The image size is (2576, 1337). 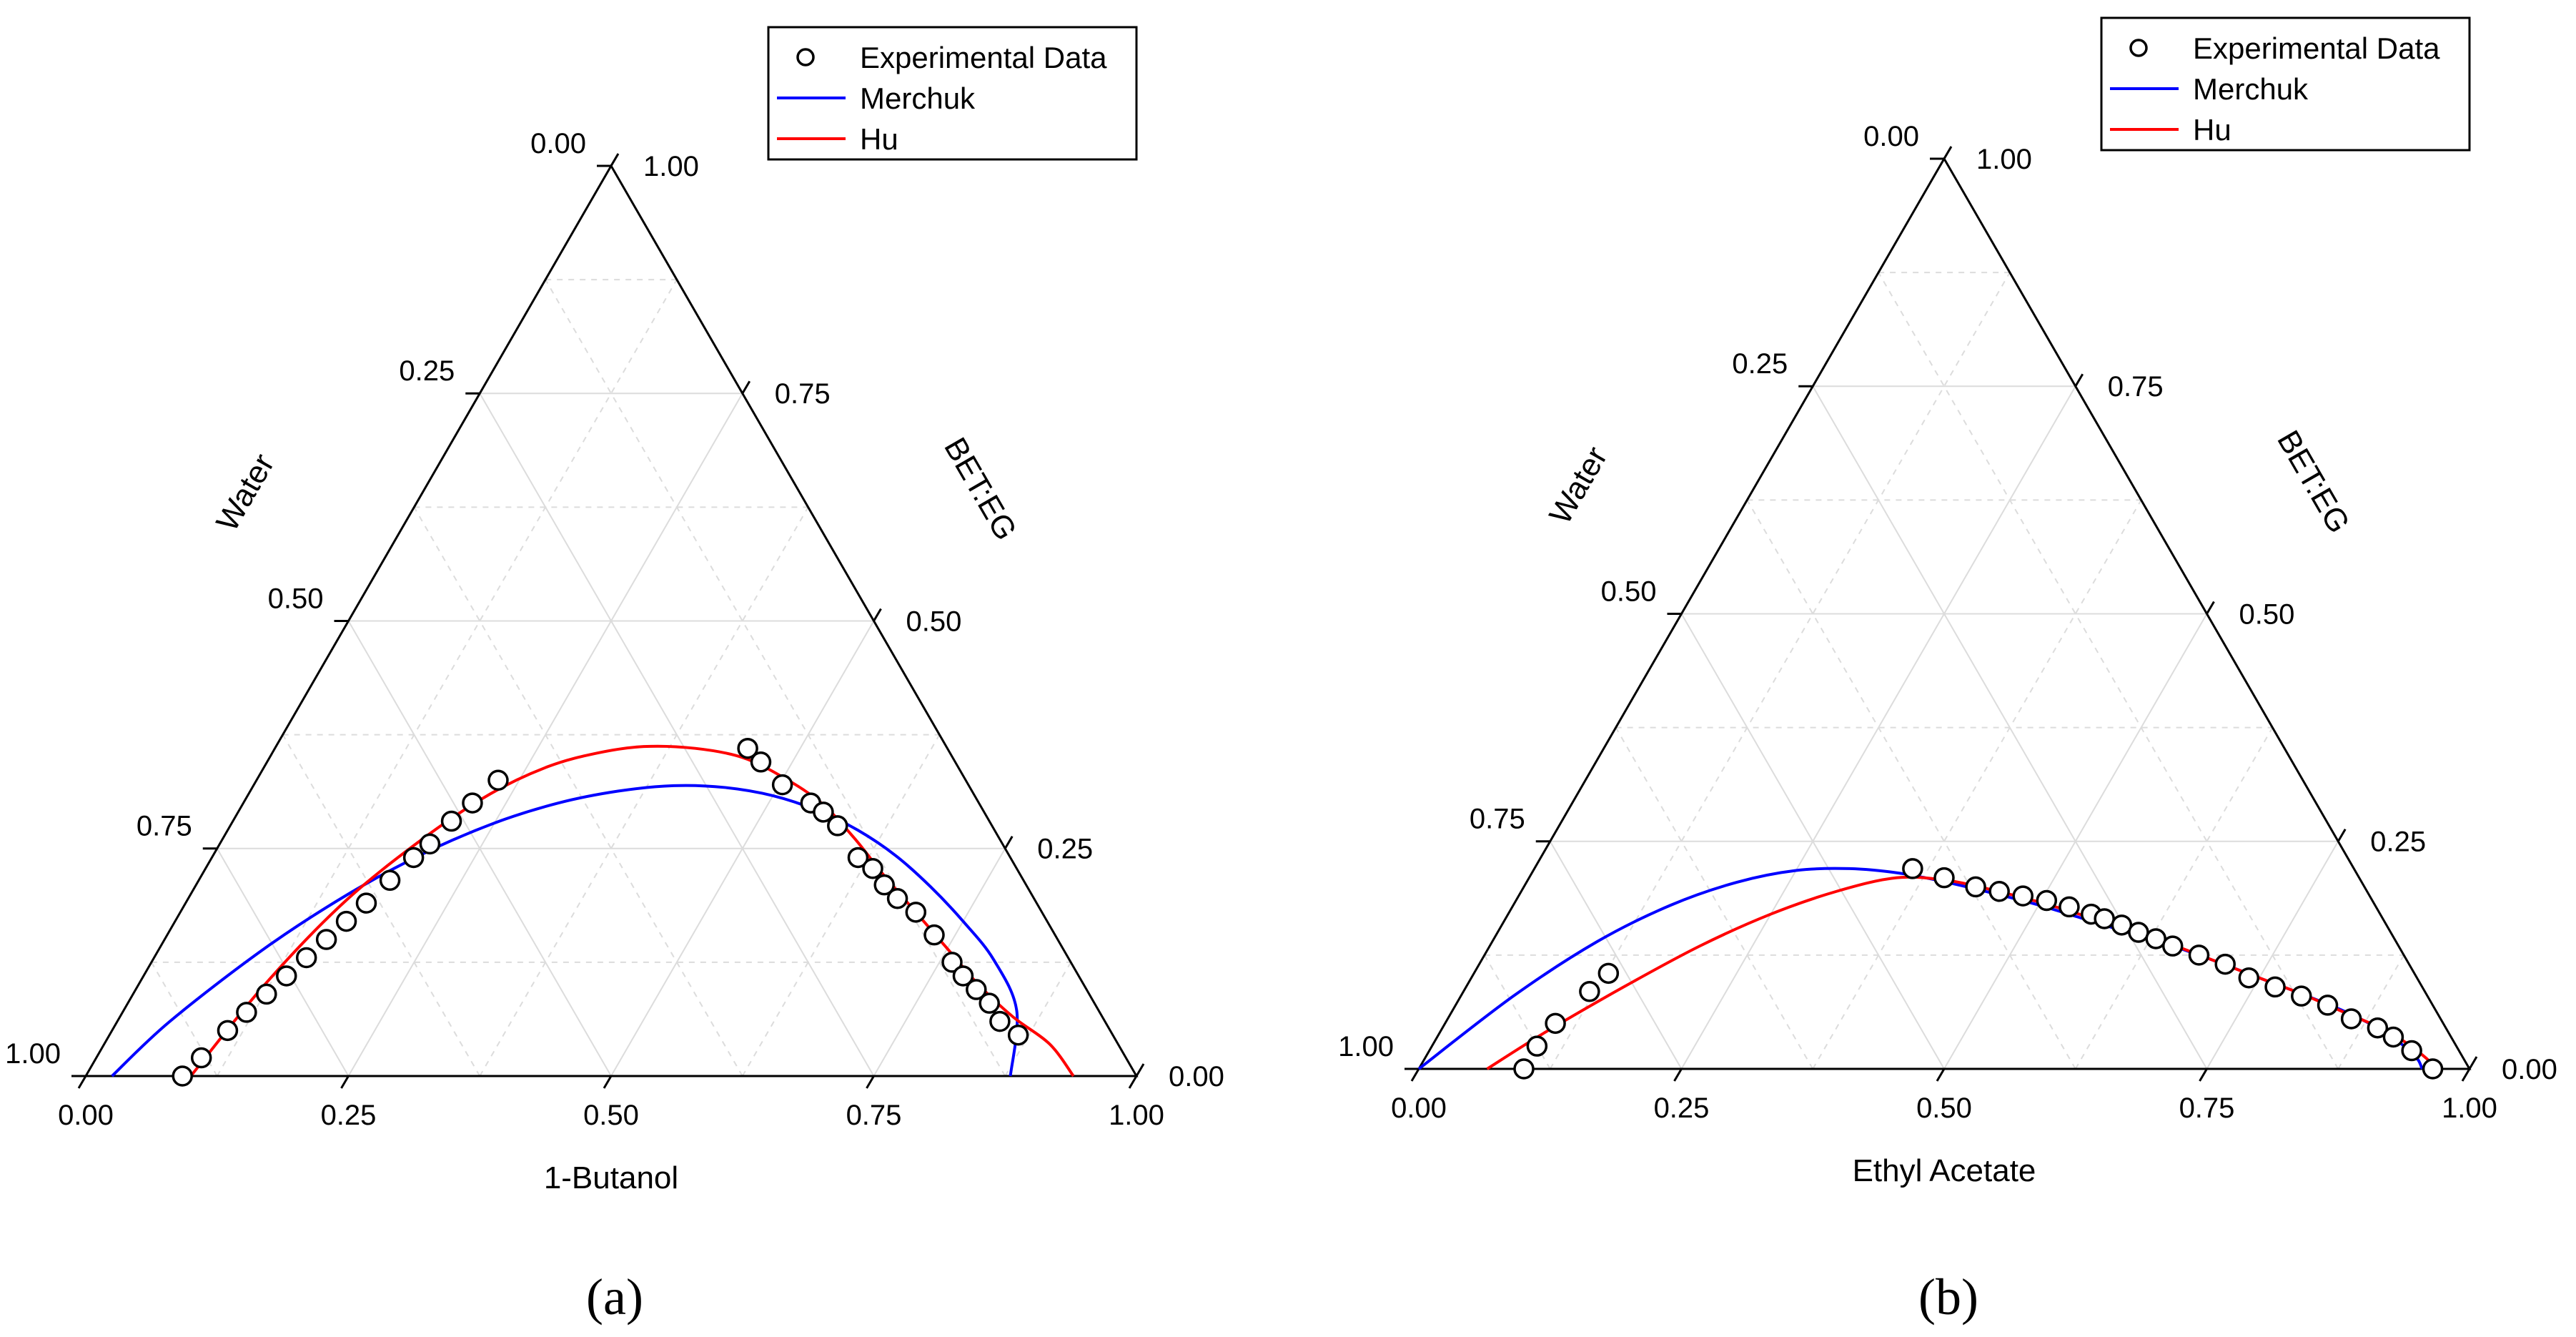 What do you see at coordinates (614, 1297) in the screenshot?
I see `panel-label: (a)` at bounding box center [614, 1297].